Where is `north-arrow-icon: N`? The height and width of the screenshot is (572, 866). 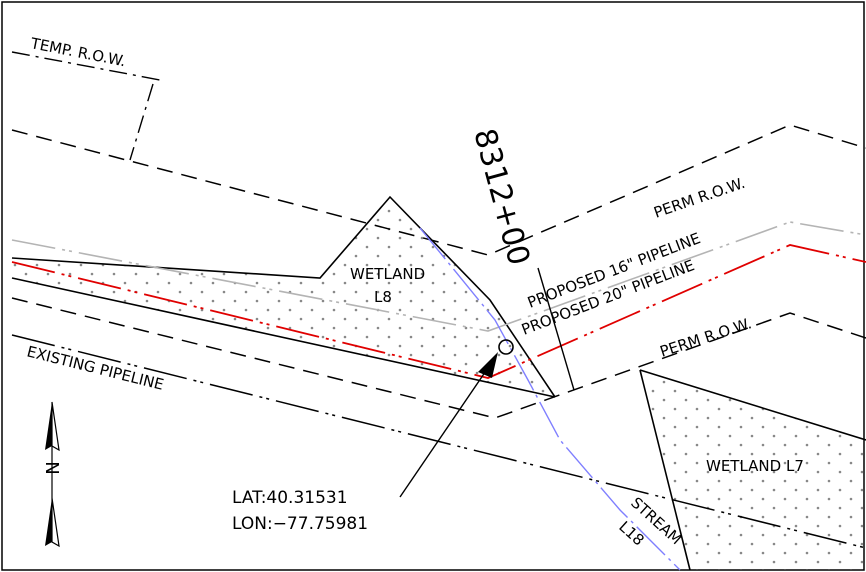
north-arrow-icon: N is located at coordinates (51, 474).